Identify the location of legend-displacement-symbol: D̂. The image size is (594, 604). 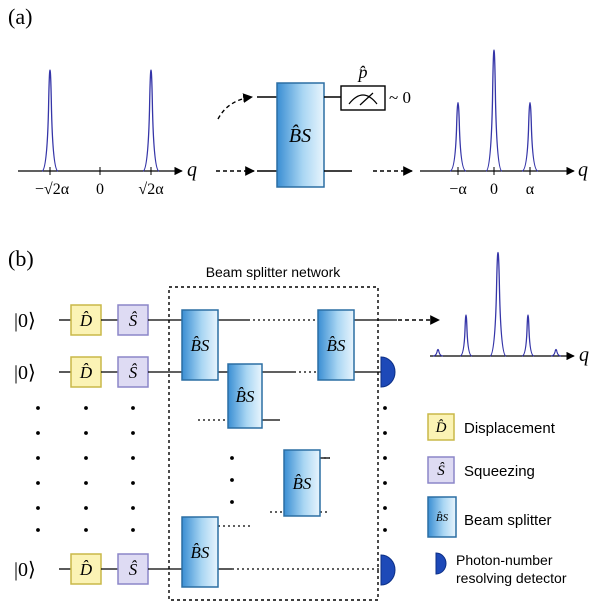
(441, 428).